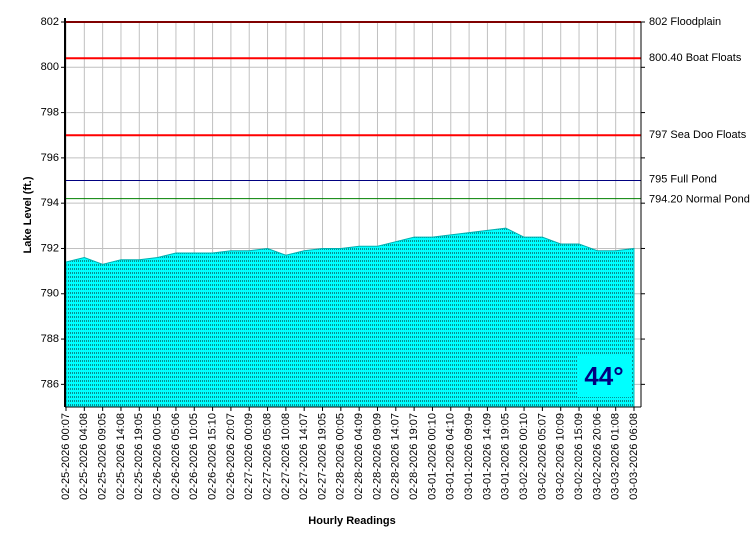  What do you see at coordinates (414, 456) in the screenshot?
I see `x-tick-label: 02-28-2026 19:07` at bounding box center [414, 456].